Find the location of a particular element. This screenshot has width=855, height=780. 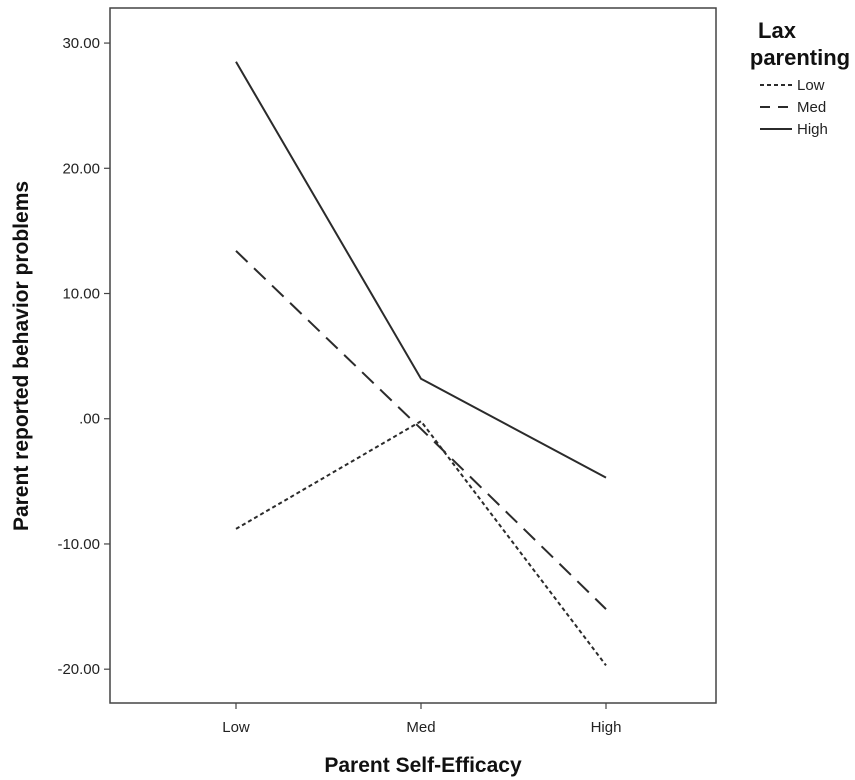

x-tick-label: Low is located at coordinates (236, 727).